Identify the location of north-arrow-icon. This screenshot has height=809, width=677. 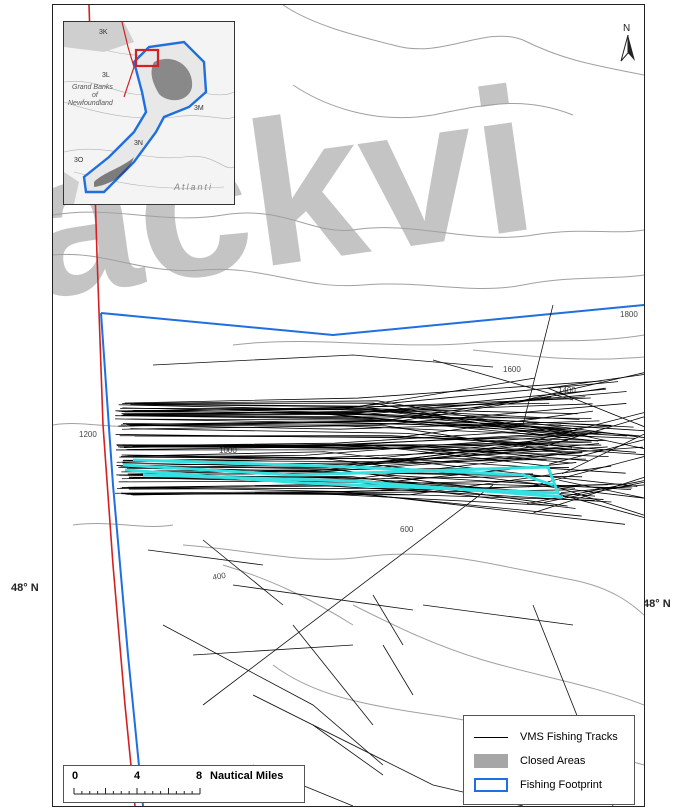
(627, 48).